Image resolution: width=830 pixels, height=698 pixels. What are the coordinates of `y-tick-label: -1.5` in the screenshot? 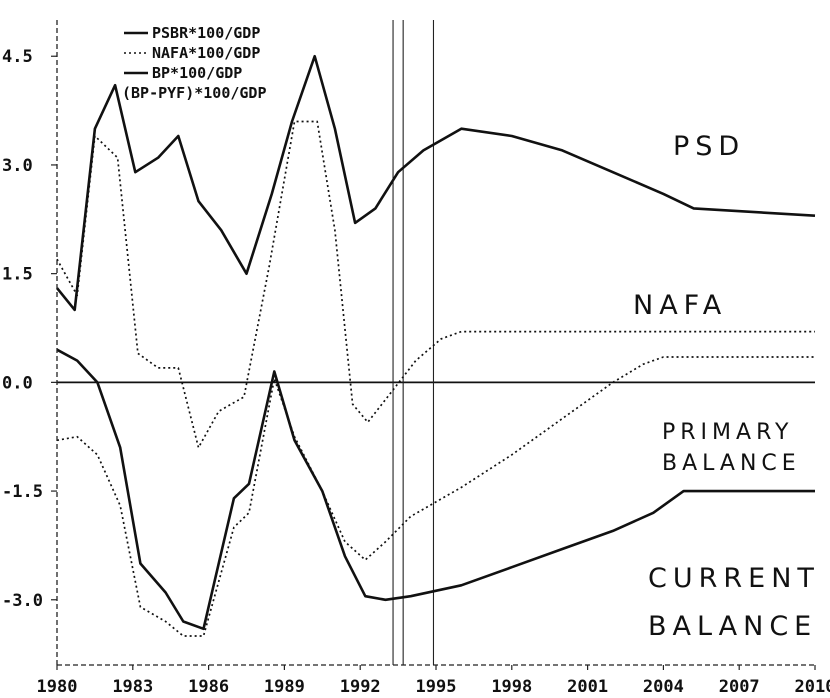 It's located at (22, 492).